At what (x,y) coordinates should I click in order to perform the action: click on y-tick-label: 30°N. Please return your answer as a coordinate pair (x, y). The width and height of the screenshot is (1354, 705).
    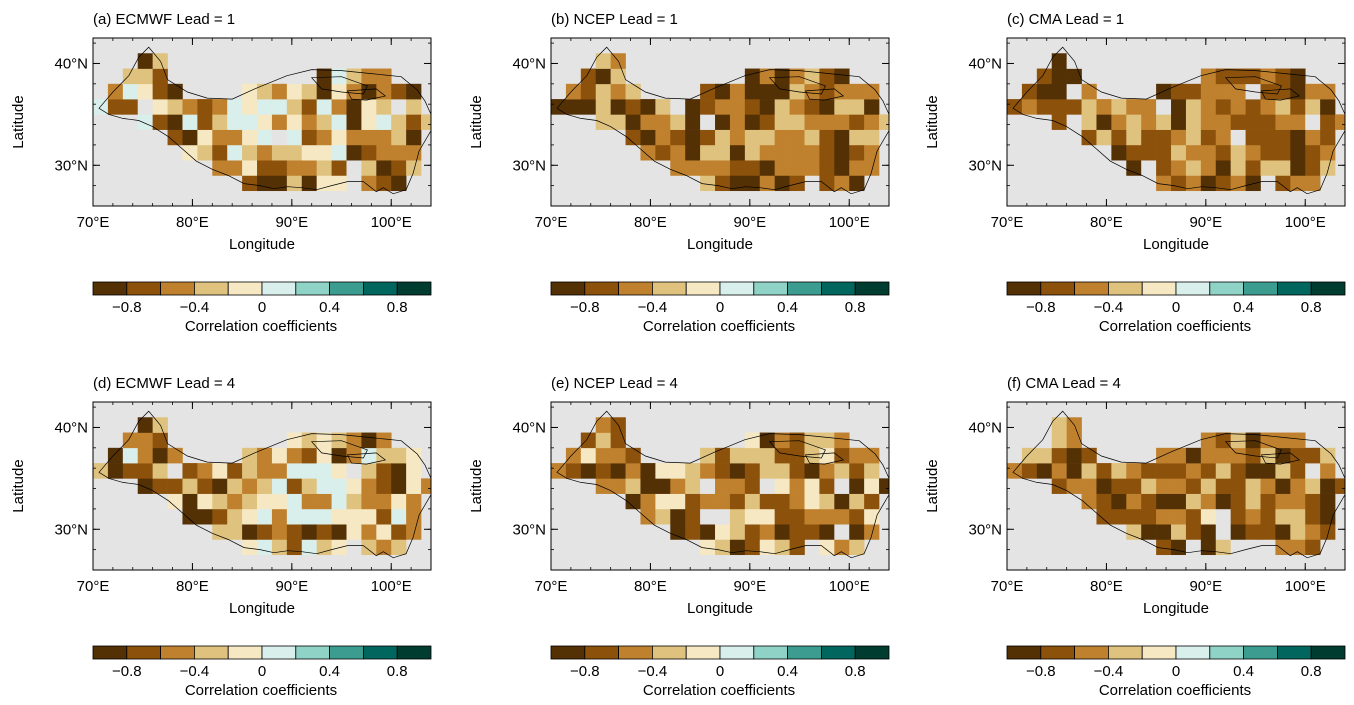
    Looking at the image, I should click on (985, 165).